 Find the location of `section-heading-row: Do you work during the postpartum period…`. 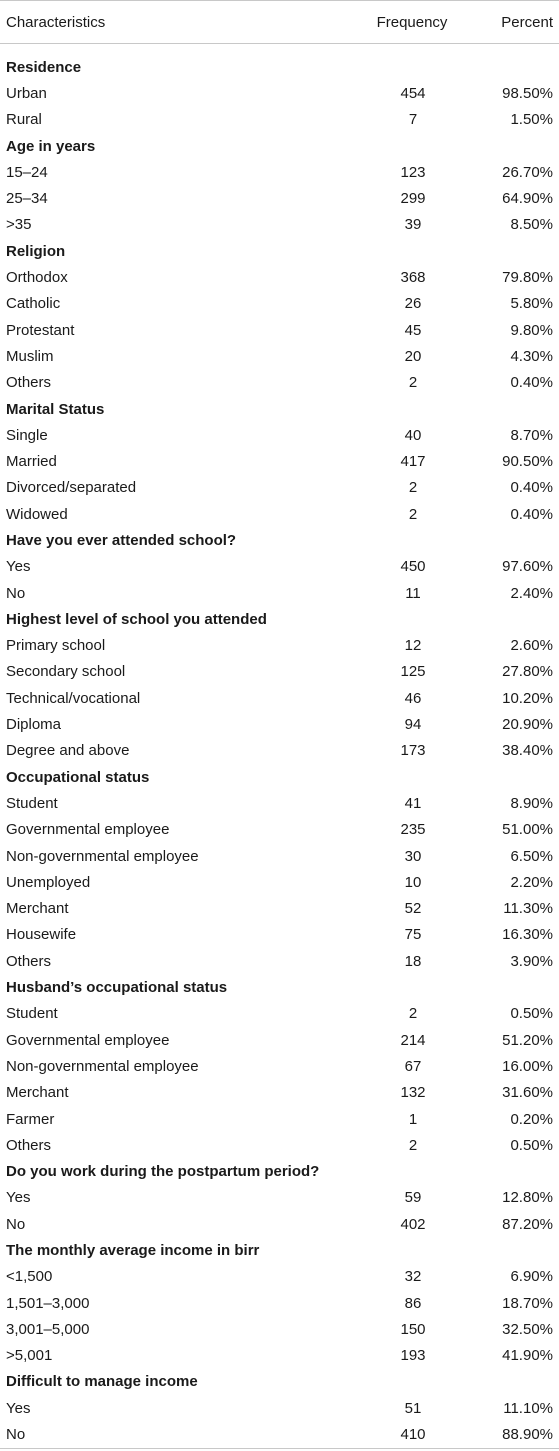

section-heading-row: Do you work during the postpartum period… is located at coordinates (279, 1171).